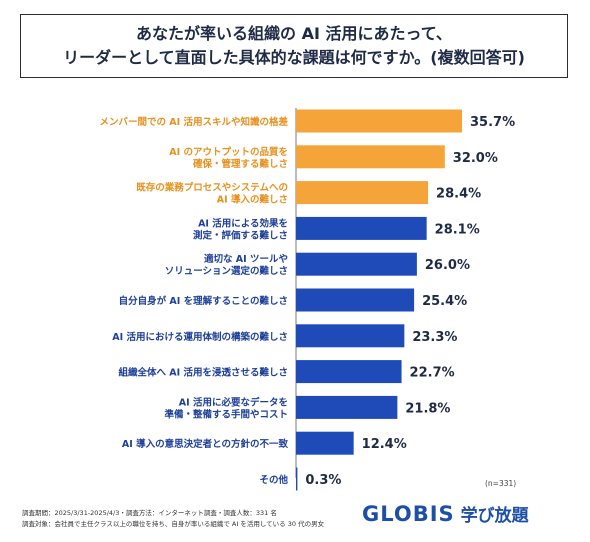  I want to click on category-label: ソリューション選定の難しさ, so click(226, 271).